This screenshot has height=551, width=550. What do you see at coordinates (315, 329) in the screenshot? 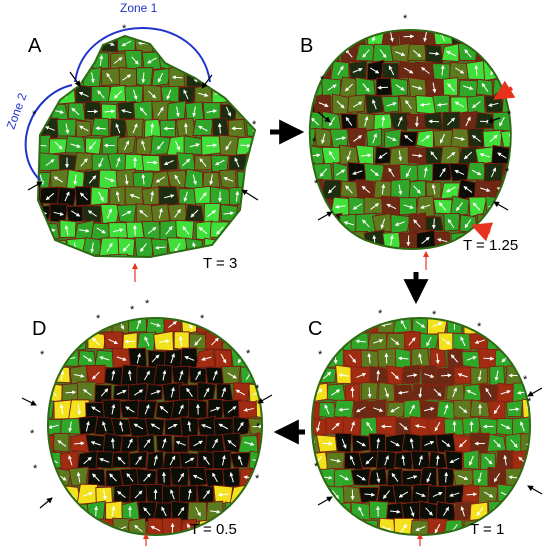
I see `panel-letter: C` at bounding box center [315, 329].